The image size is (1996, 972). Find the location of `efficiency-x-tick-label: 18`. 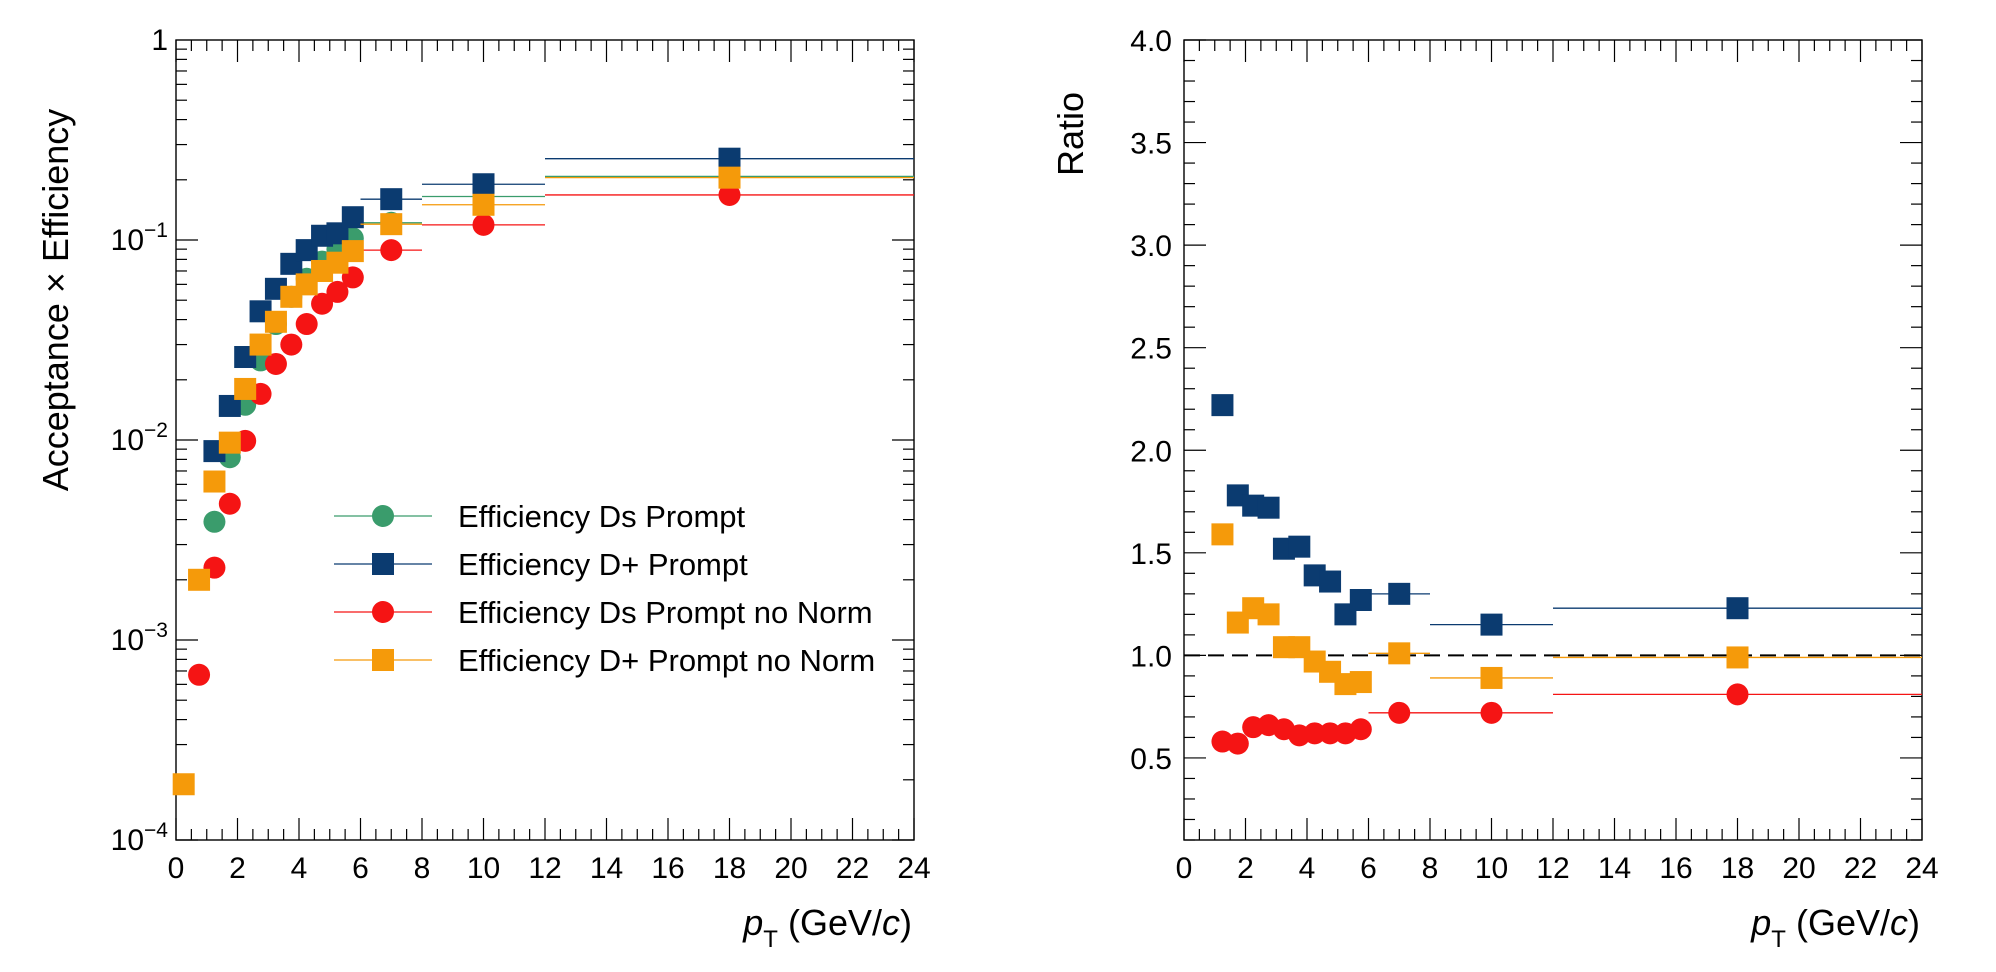

efficiency-x-tick-label: 18 is located at coordinates (729, 868).